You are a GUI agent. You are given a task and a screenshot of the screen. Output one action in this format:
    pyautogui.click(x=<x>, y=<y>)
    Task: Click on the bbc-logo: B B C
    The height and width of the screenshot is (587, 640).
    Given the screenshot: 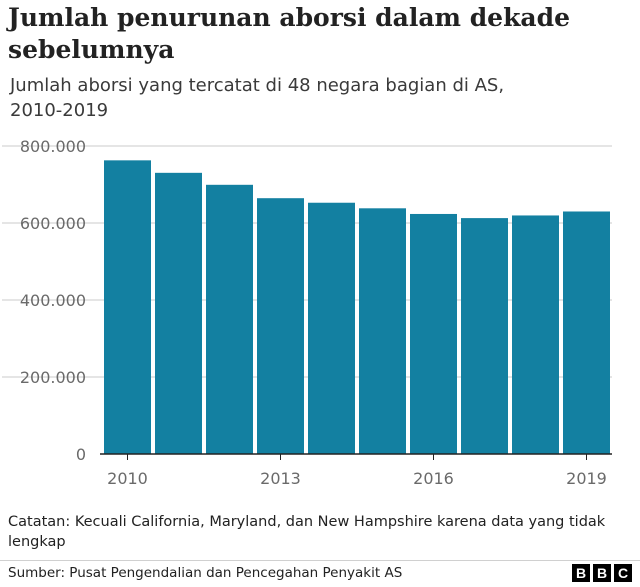 What is the action you would take?
    pyautogui.click(x=602, y=573)
    